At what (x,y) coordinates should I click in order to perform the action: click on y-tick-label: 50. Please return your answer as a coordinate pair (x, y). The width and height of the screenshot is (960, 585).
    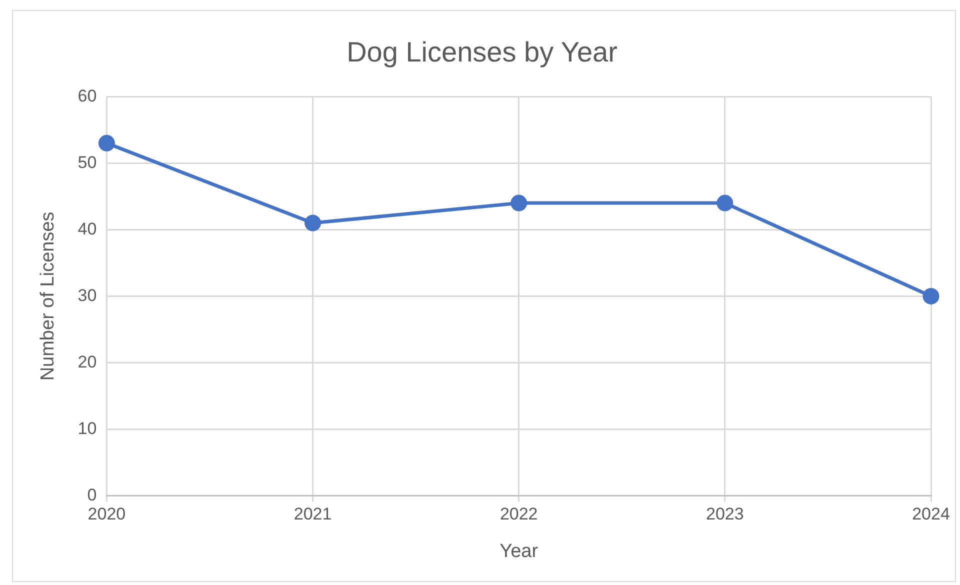
    Looking at the image, I should click on (87, 162).